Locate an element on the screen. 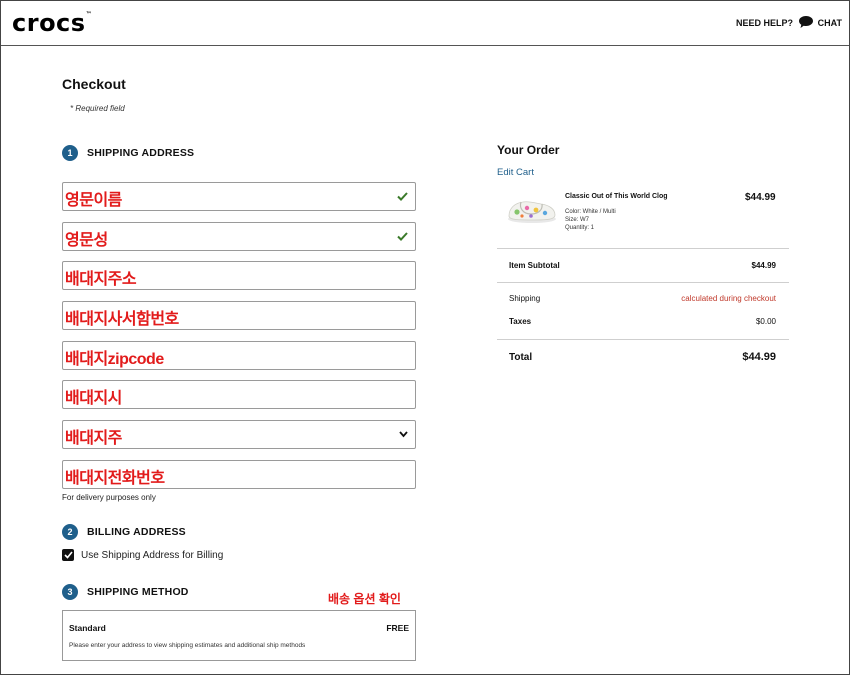 The width and height of the screenshot is (850, 675). total-label: Total is located at coordinates (521, 357).